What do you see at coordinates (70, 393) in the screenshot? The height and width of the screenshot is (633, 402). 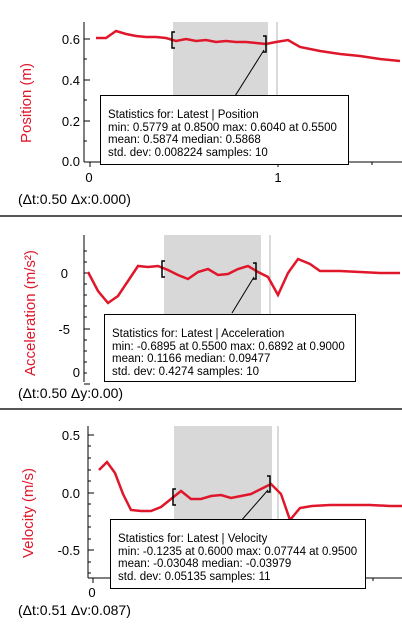 I see `delta-readout: (Δt:0.50 Δy:0.00)` at bounding box center [70, 393].